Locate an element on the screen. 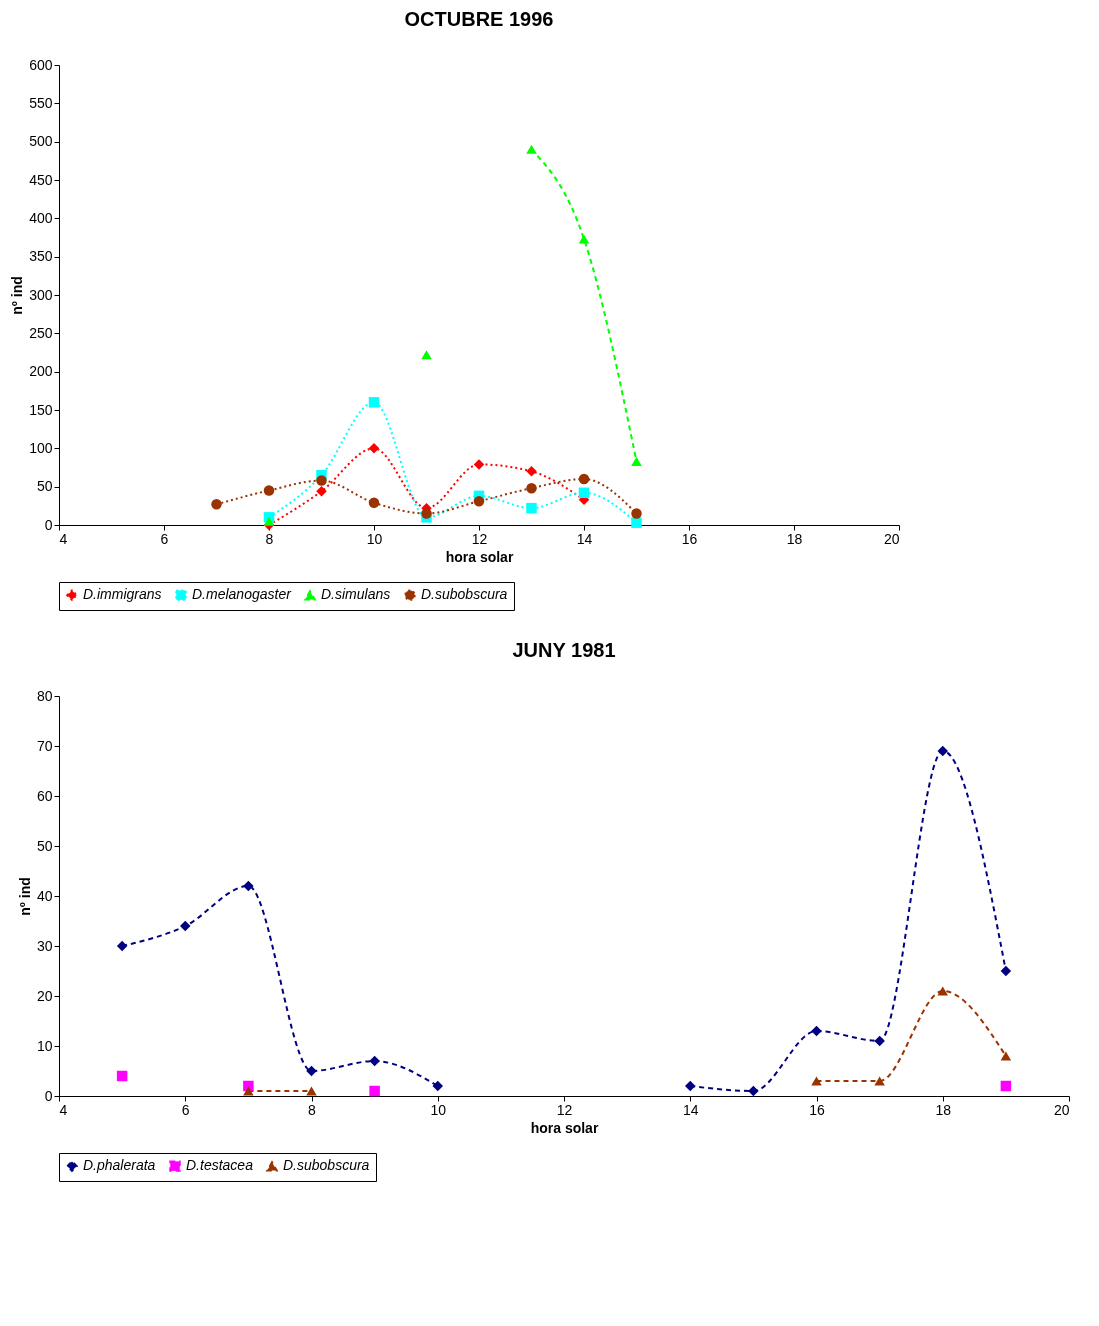 The height and width of the screenshot is (1326, 1099). y-tick-label: 350 is located at coordinates (41, 256).